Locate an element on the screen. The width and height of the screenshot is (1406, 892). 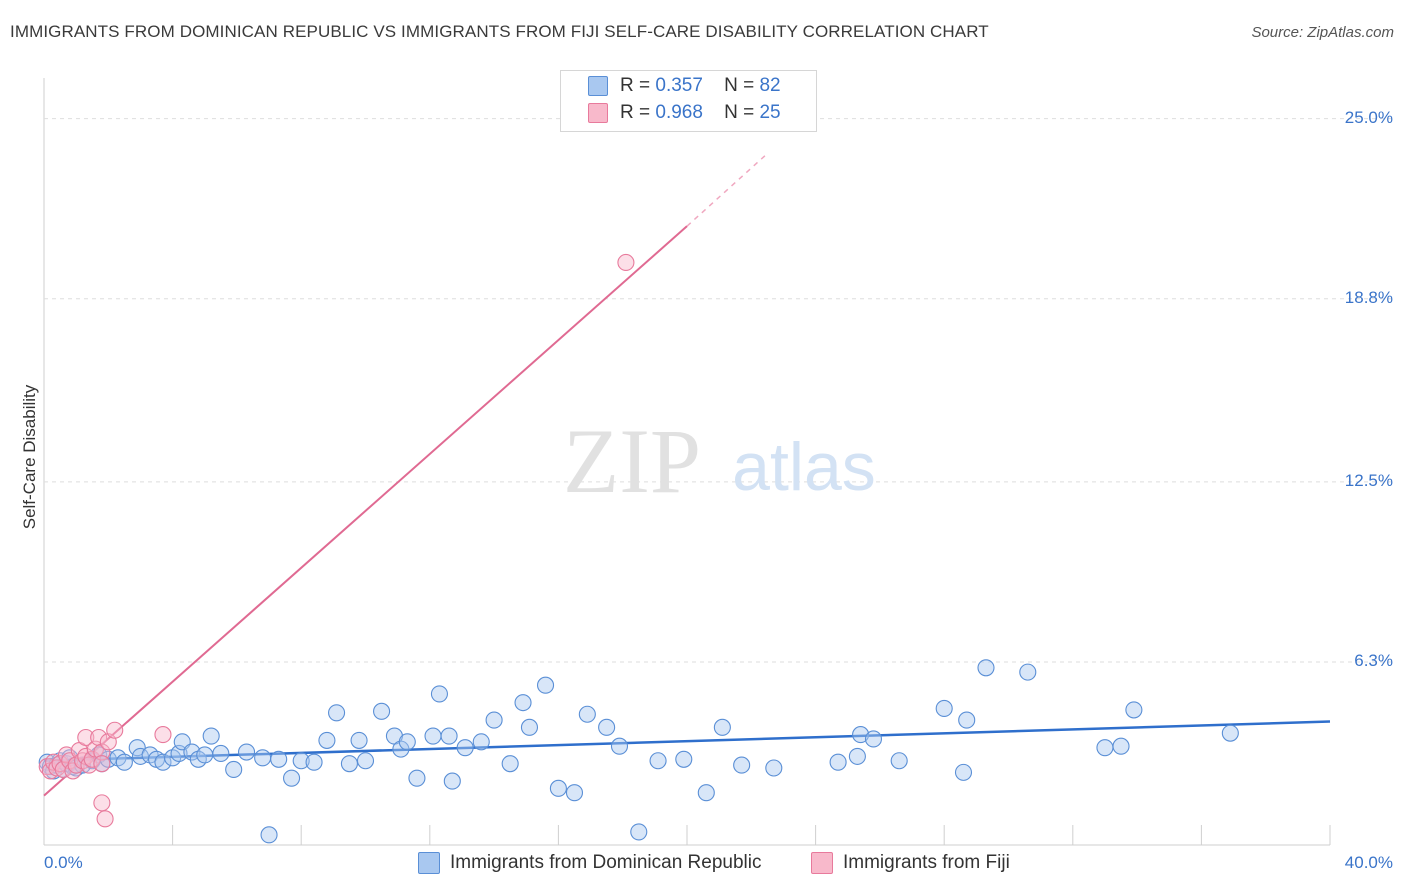
bottom-legend-label: Immigrants from Fiji is located at coordinates (926, 862).